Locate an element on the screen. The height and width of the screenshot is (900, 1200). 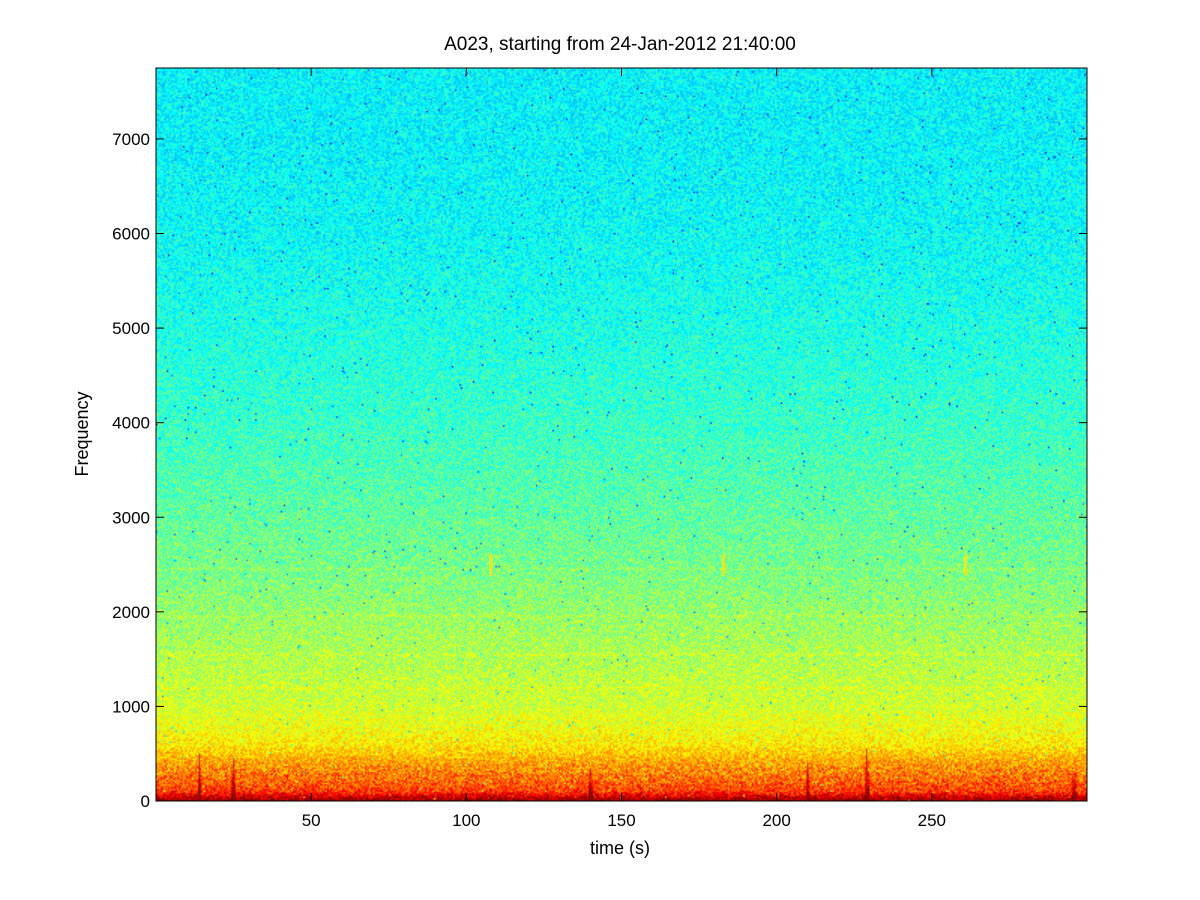
tonal-layer is located at coordinates (728, 564).